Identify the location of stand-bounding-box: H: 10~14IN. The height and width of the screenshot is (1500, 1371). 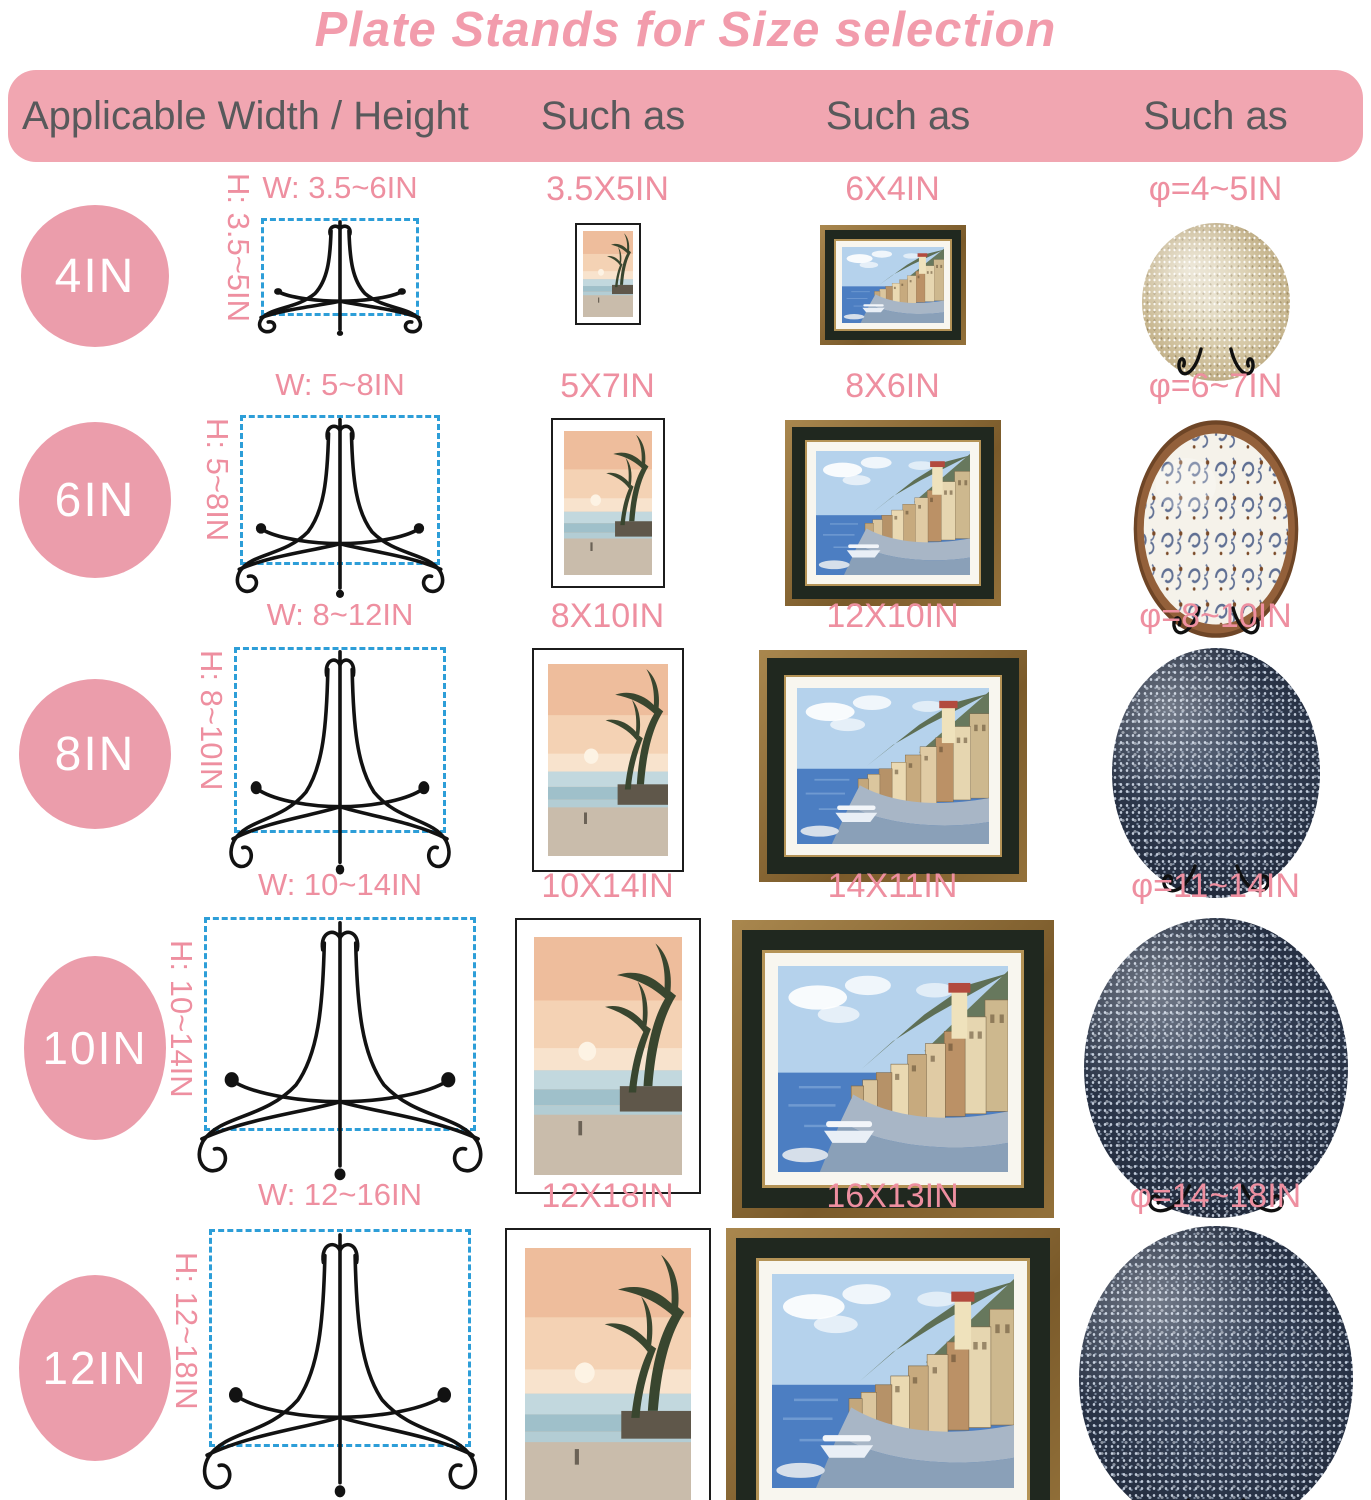
(320, 1024).